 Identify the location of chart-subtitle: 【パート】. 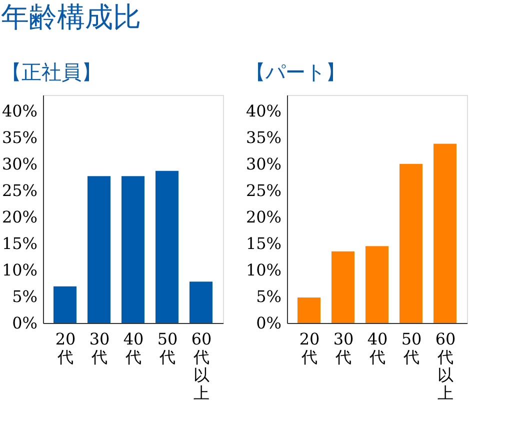
(295, 72).